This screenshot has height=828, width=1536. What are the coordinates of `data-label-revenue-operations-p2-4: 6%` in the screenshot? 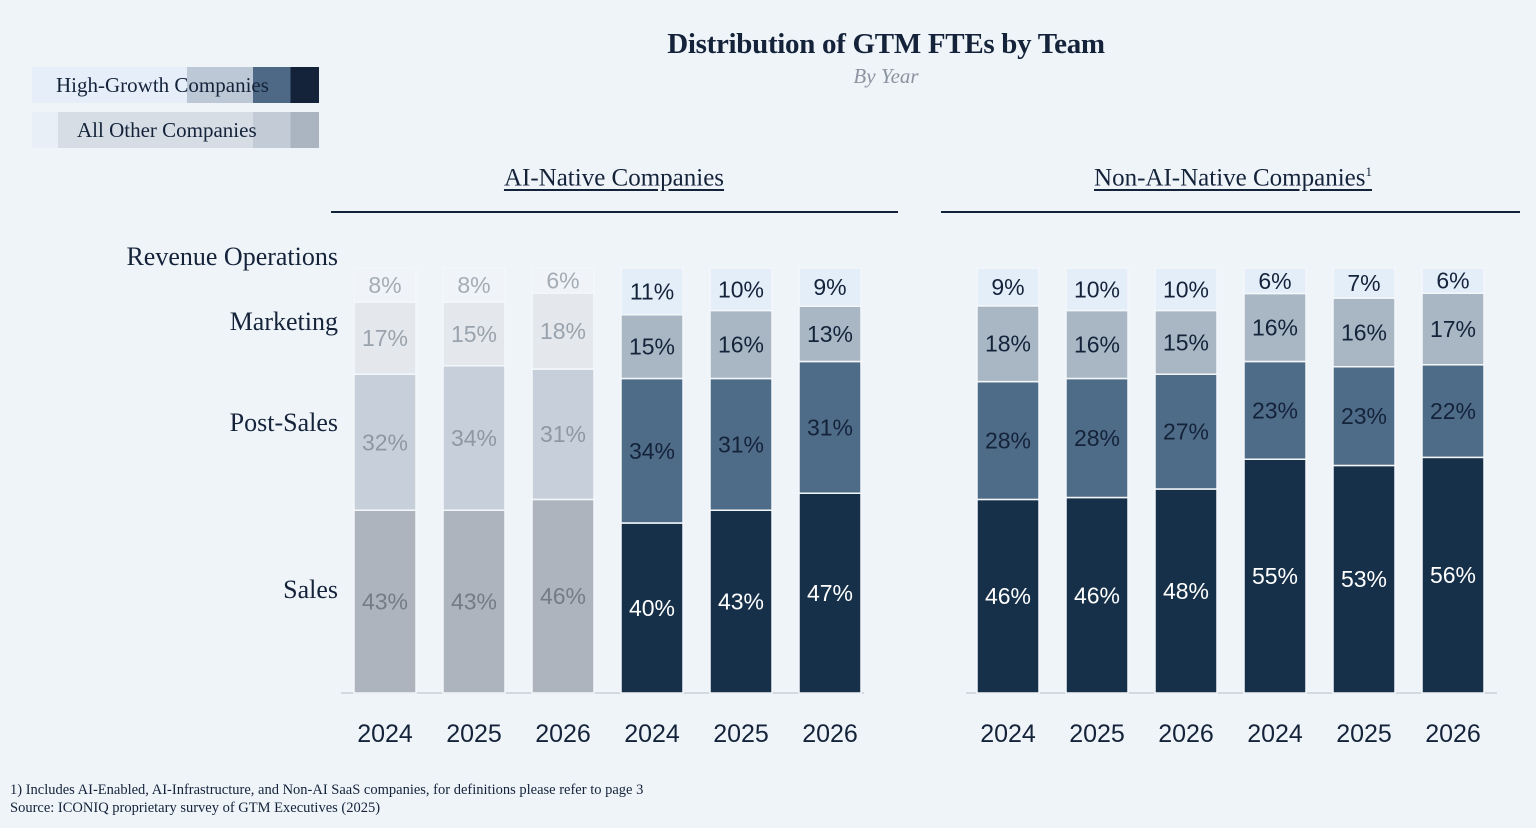 It's located at (1274, 281).